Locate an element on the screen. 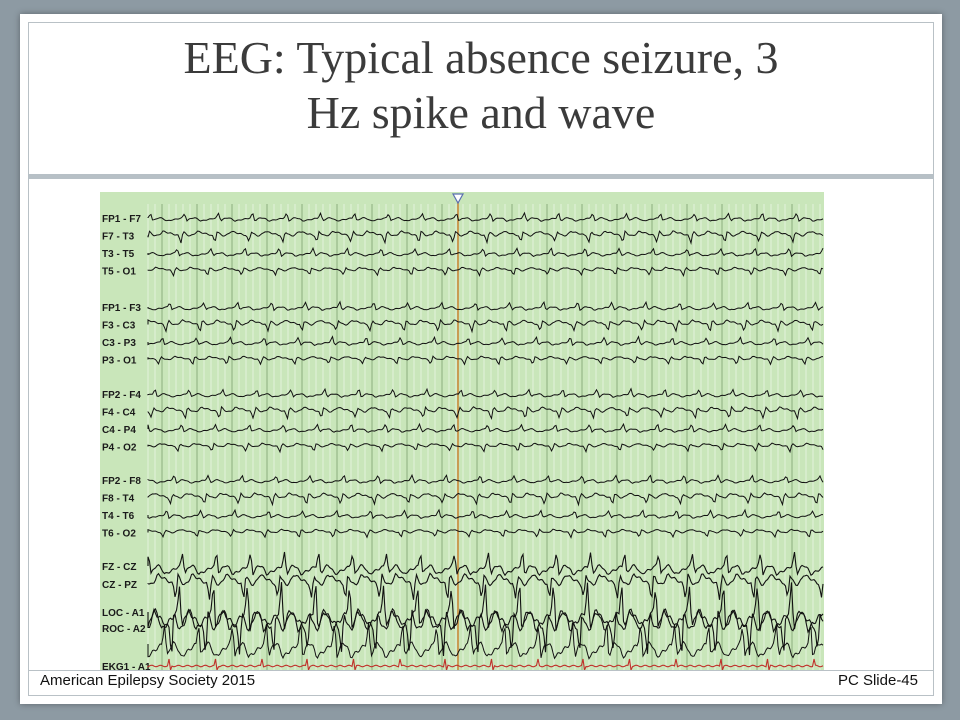 Image resolution: width=960 pixels, height=720 pixels. channel-label: ROC - A2 is located at coordinates (124, 629).